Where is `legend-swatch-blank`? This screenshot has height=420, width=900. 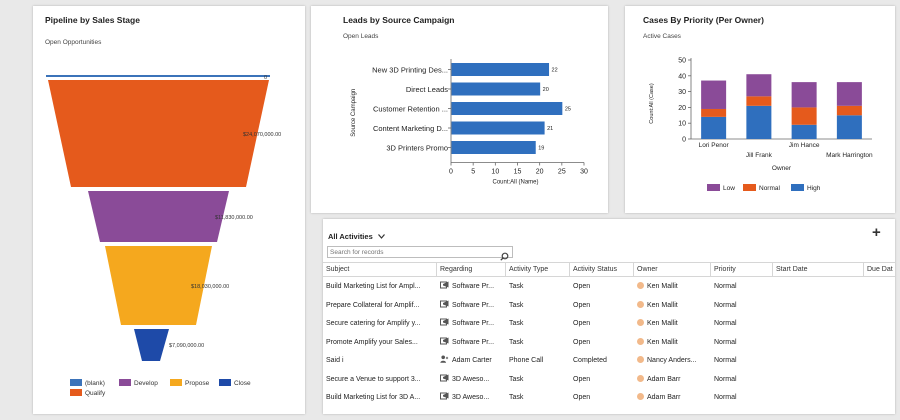 legend-swatch-blank is located at coordinates (76, 382).